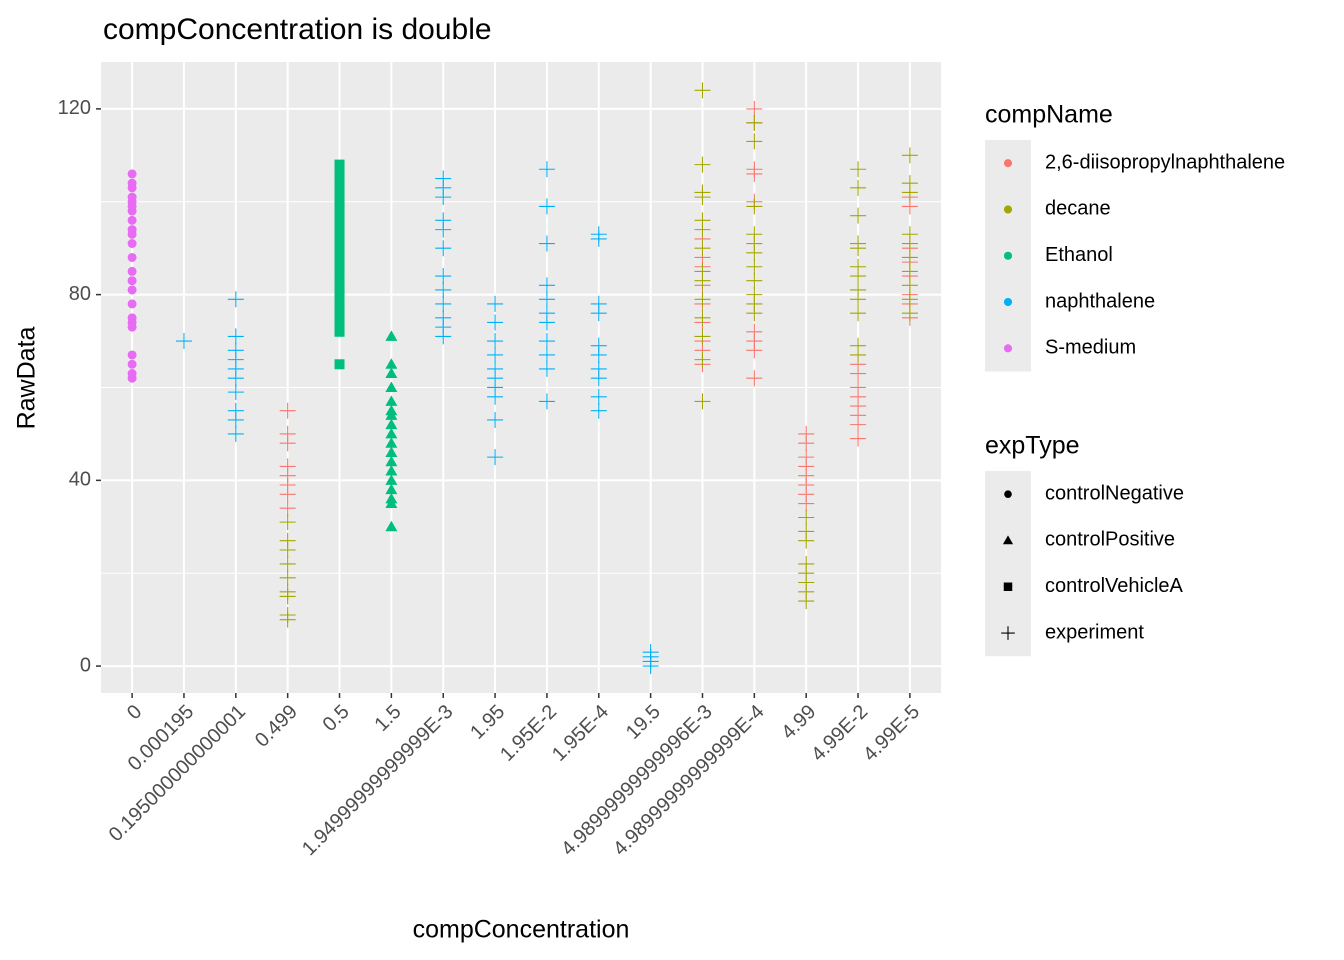 Image resolution: width=1344 pixels, height=960 pixels. I want to click on x-tick-label: 1.5, so click(387, 718).